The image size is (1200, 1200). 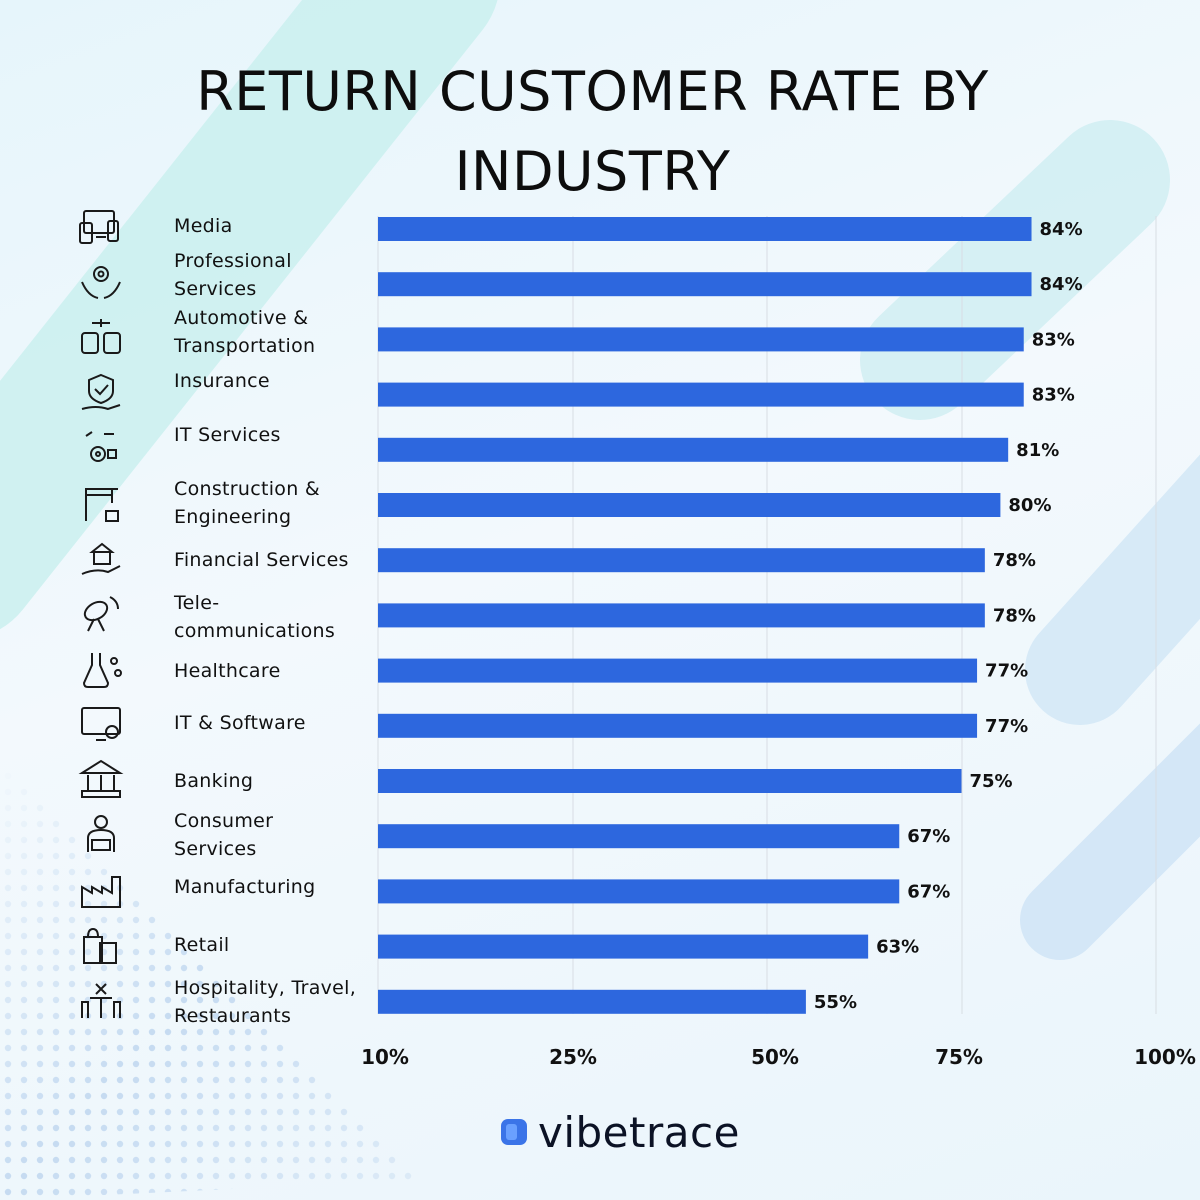 What do you see at coordinates (1029, 505) in the screenshot?
I see `value-label: 80%` at bounding box center [1029, 505].